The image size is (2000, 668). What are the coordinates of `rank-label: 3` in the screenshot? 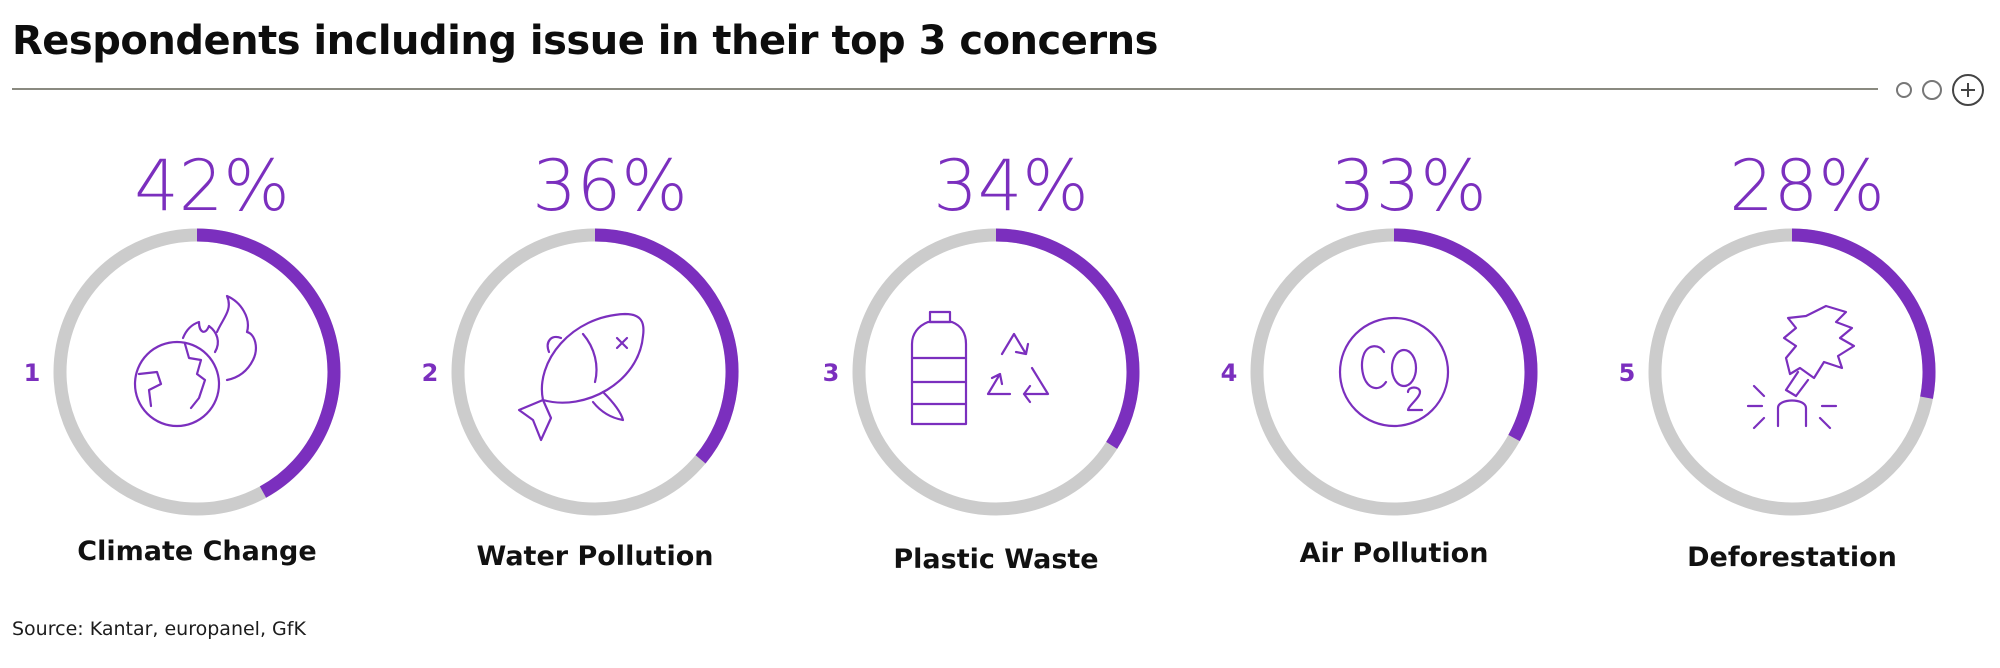 It's located at (831, 373).